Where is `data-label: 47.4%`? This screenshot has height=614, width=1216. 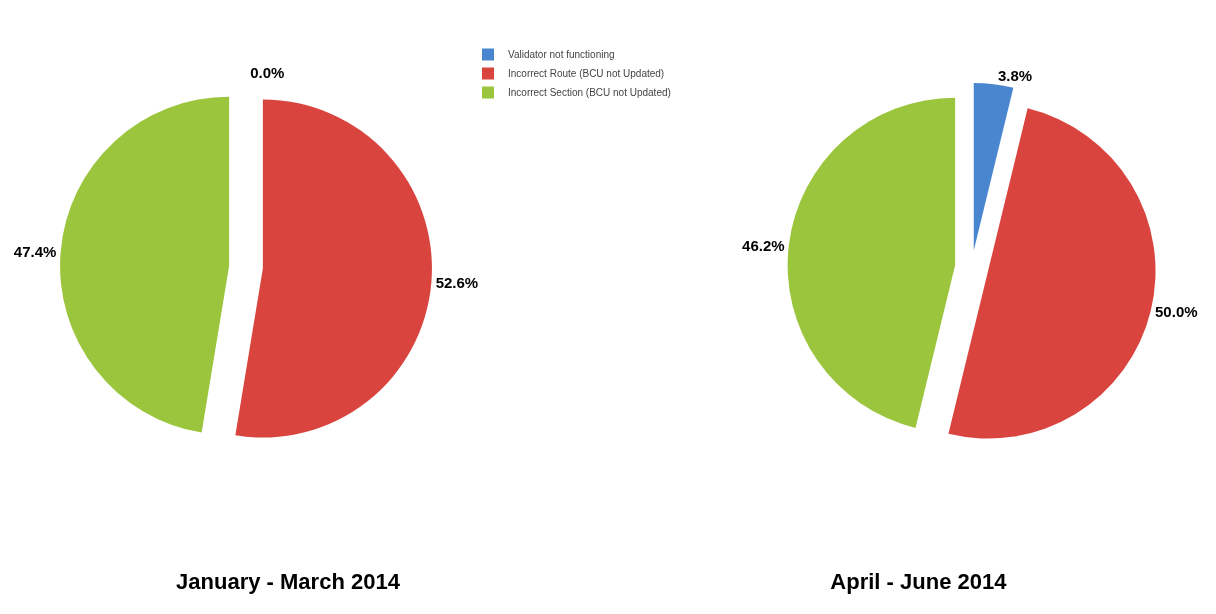 data-label: 47.4% is located at coordinates (35, 252).